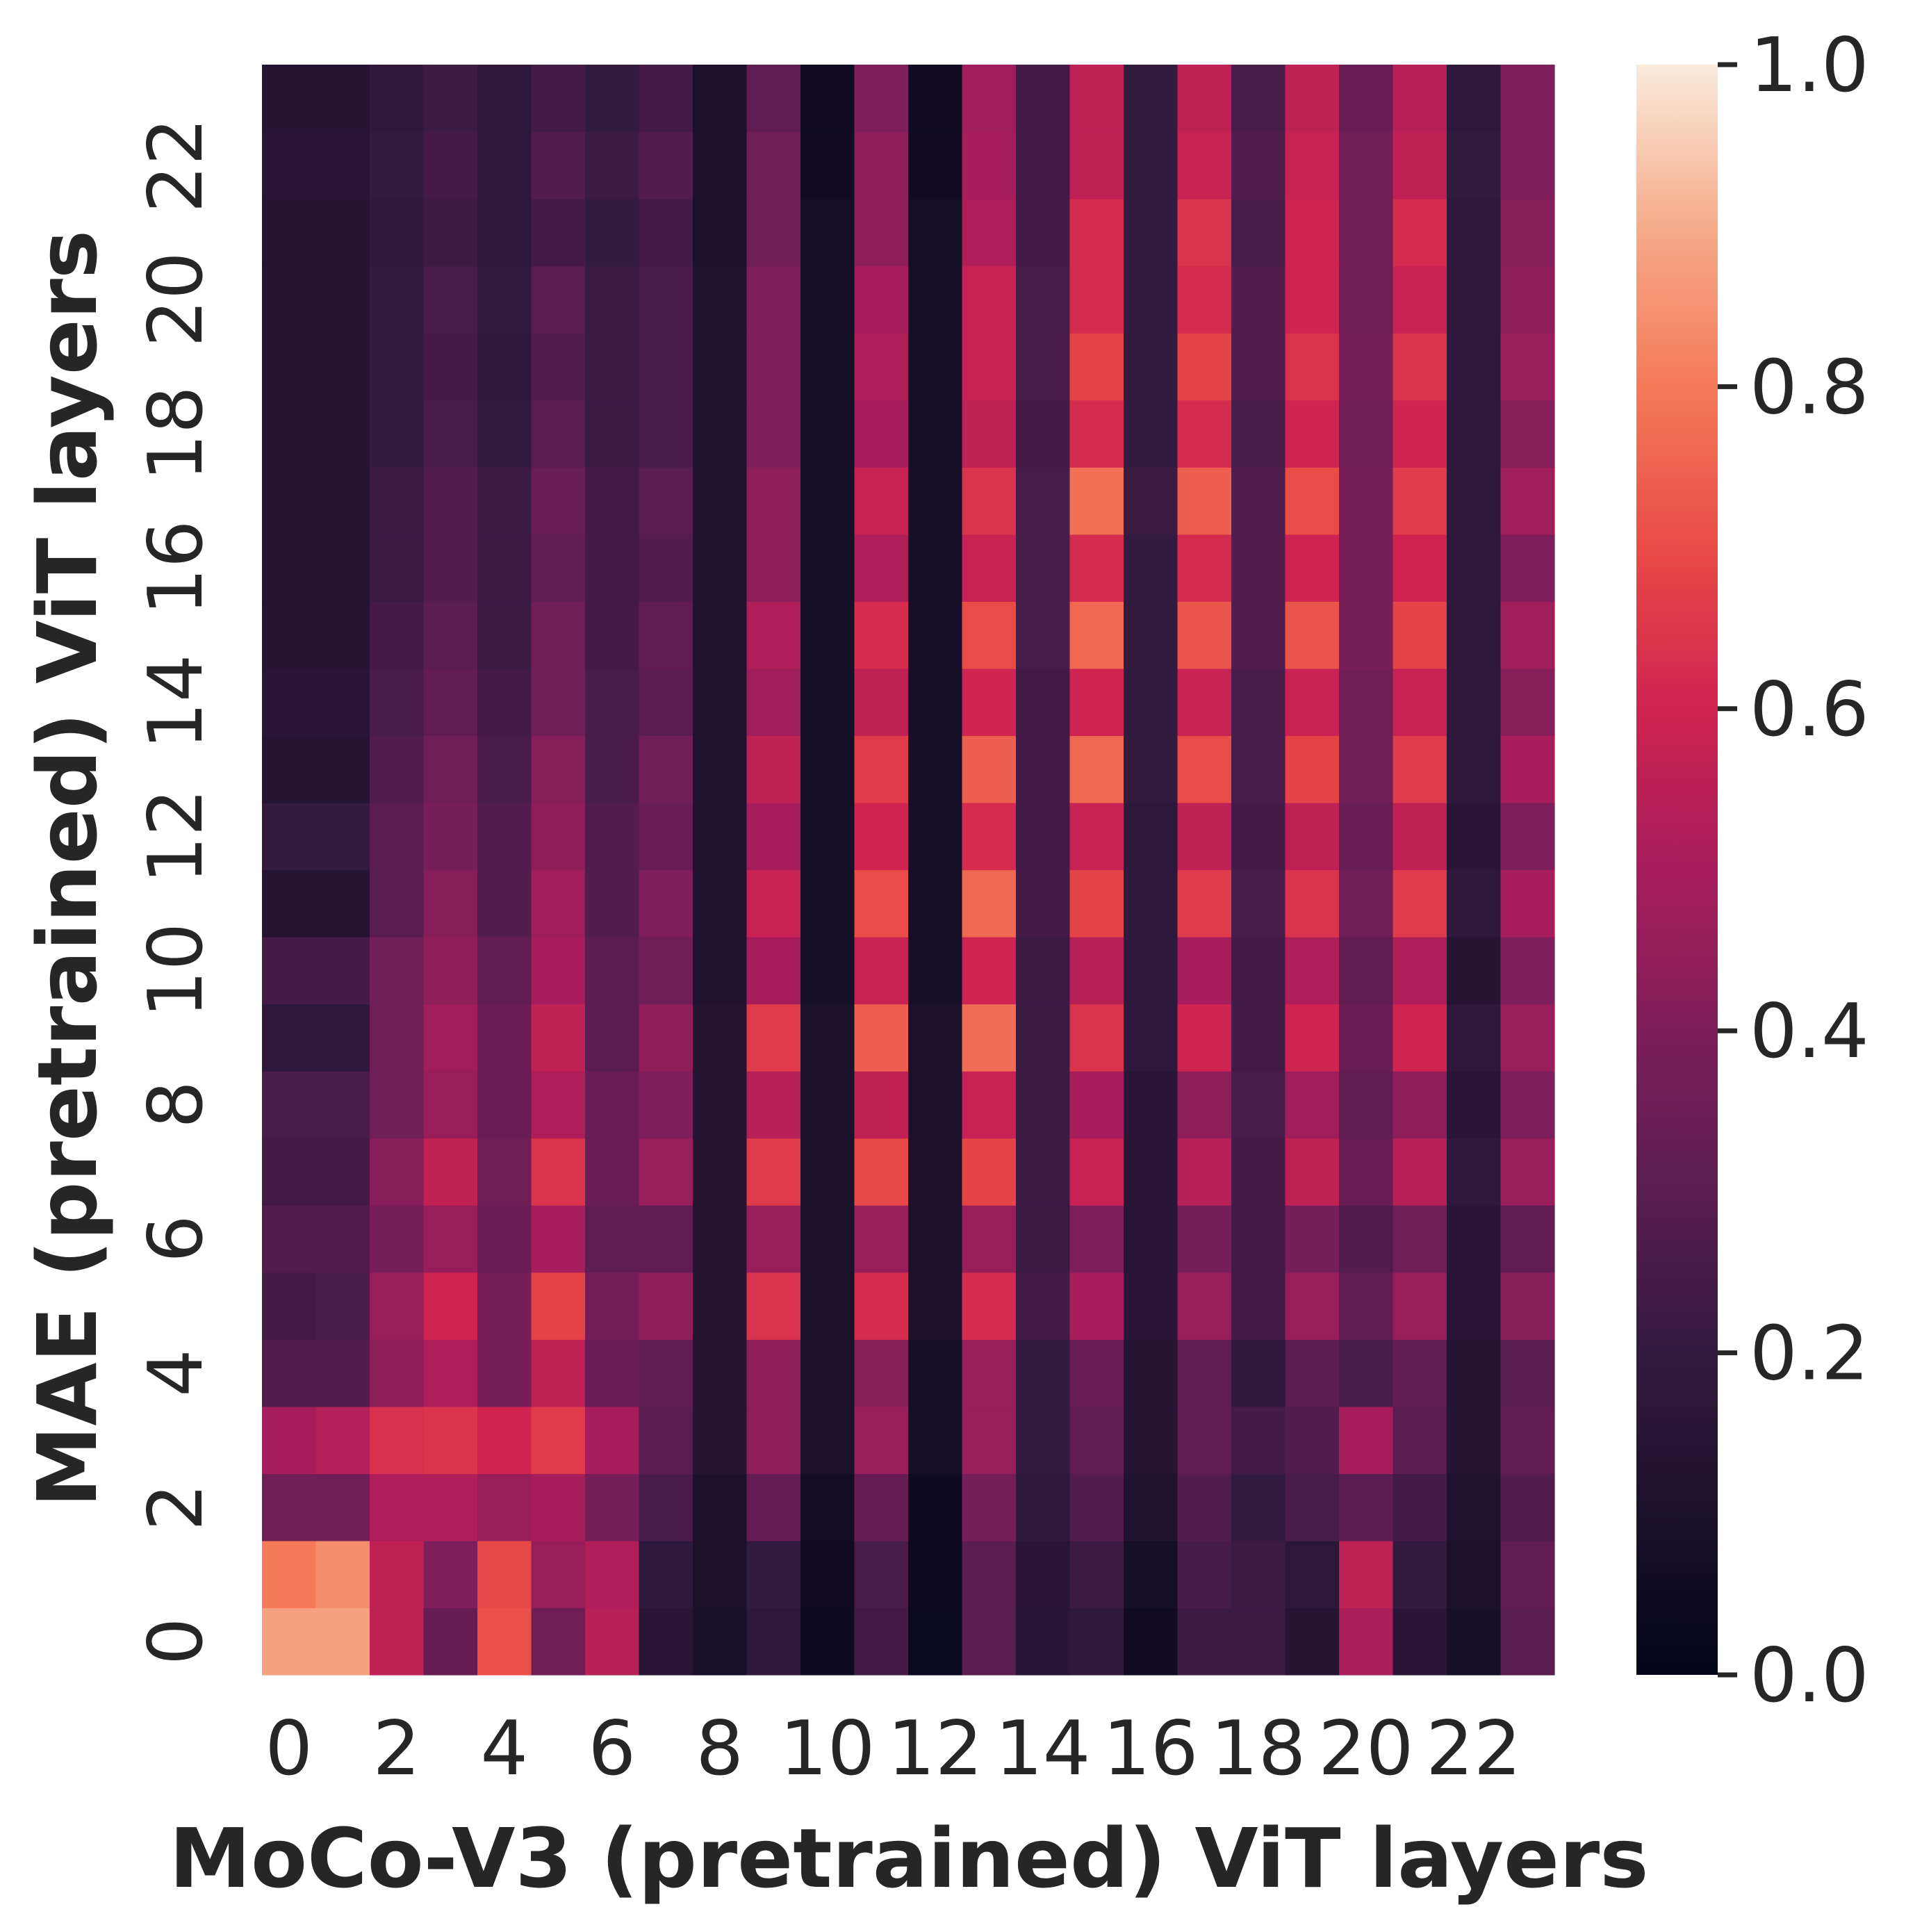 Image resolution: width=1922 pixels, height=1932 pixels. Describe the element at coordinates (1793, 870) in the screenshot. I see `colorbar-ticks: 0.0 0.2 0.4 0.6 0.8 1.0` at that location.